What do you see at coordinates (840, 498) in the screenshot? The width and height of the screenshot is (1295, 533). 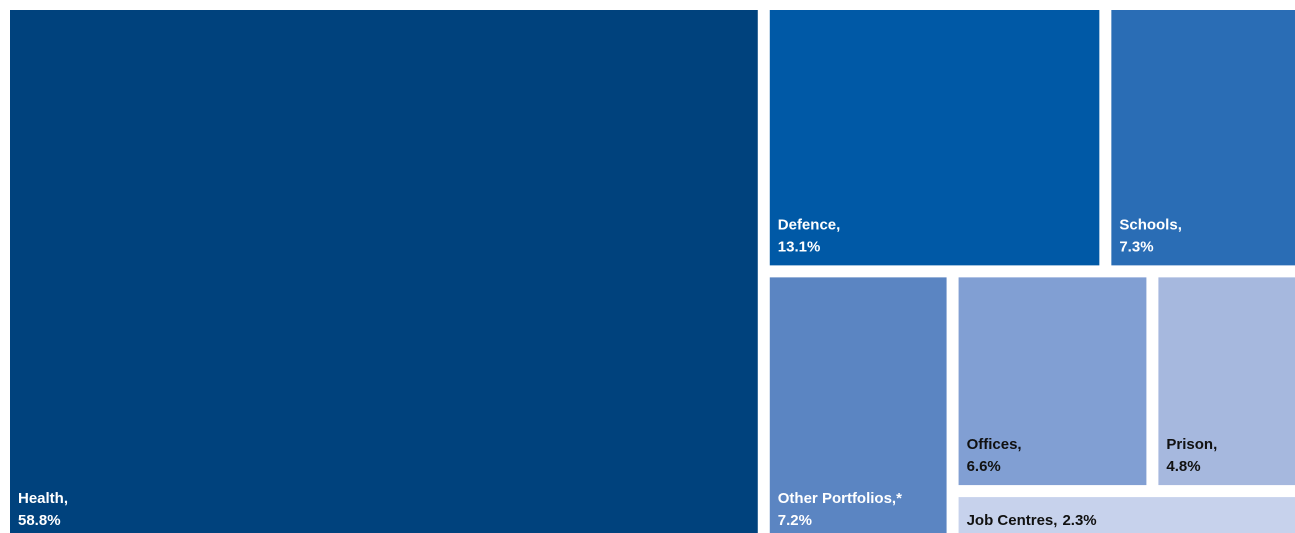 I see `cell-label: Other Portfolios,*` at bounding box center [840, 498].